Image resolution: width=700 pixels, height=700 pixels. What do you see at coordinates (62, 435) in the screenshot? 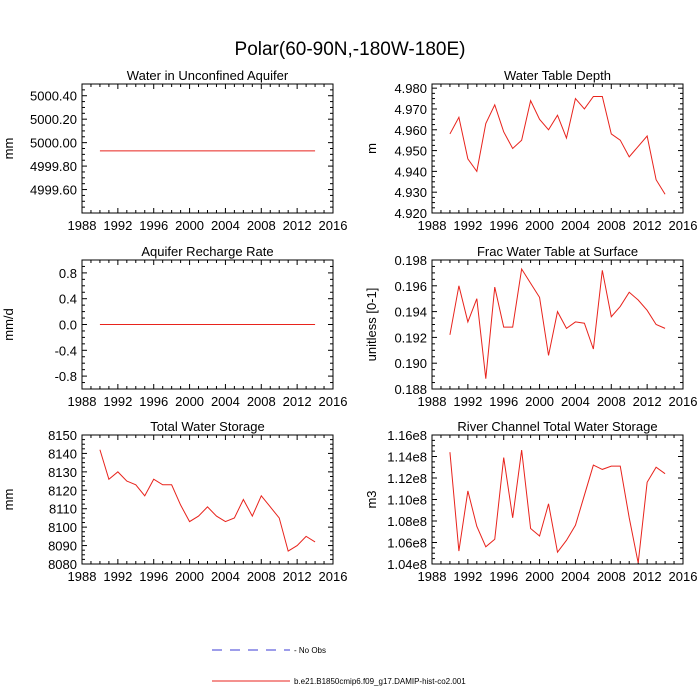
I see `y-tick-label: 8150` at bounding box center [62, 435].